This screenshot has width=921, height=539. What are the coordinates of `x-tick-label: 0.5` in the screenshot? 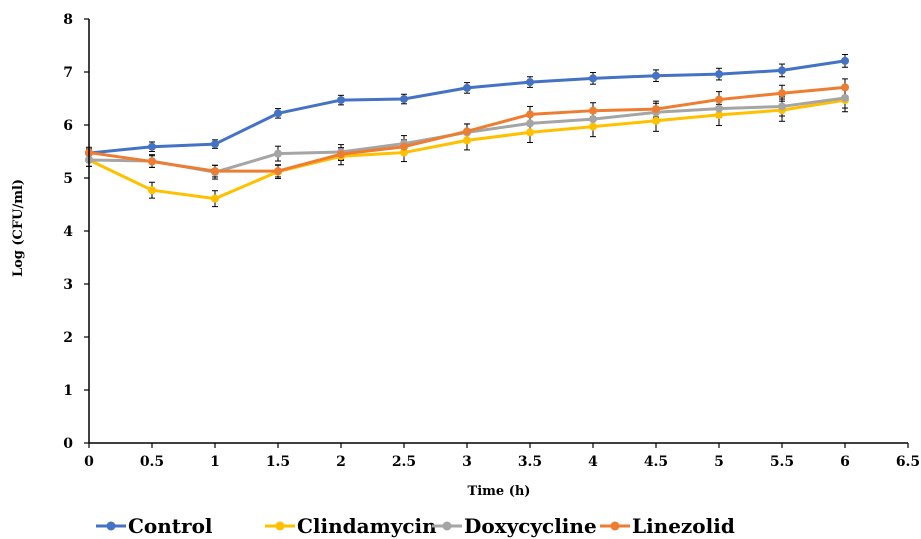 It's located at (152, 462).